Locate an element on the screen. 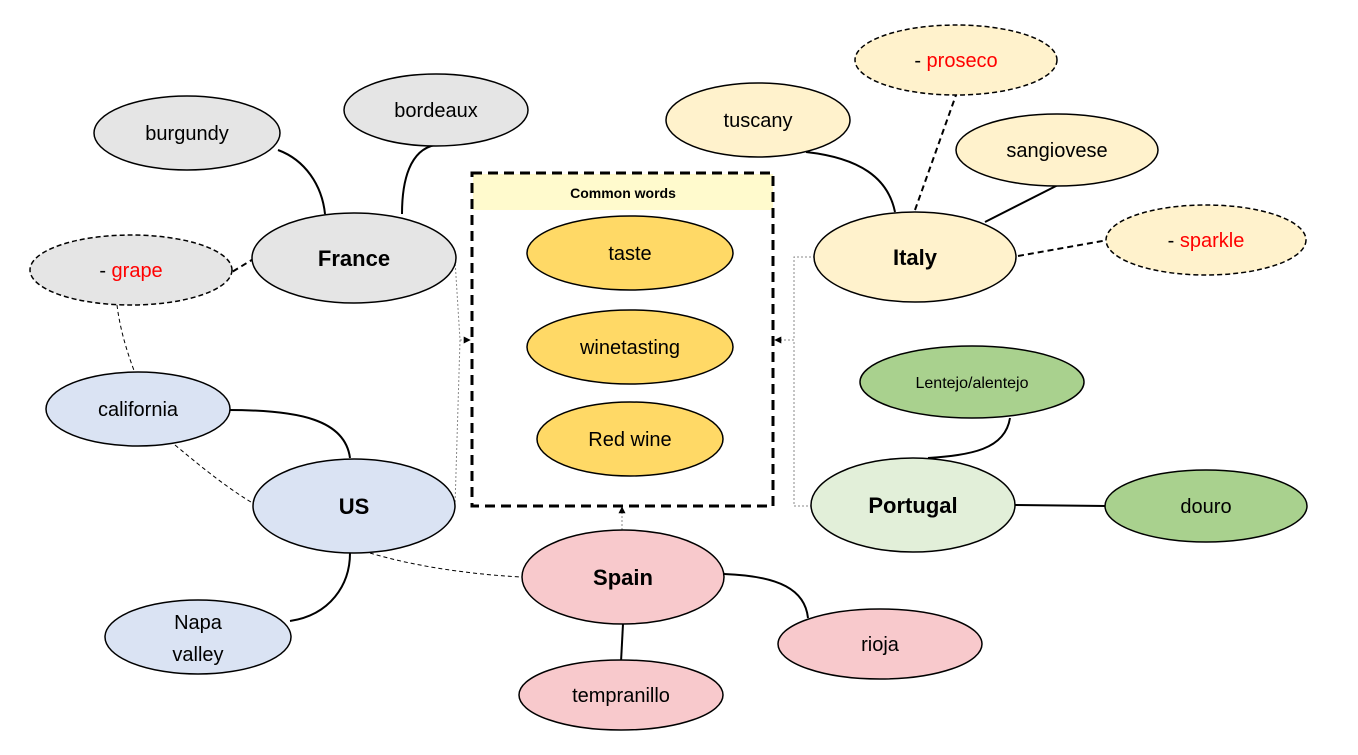 This screenshot has height=755, width=1358. common-word-label: winetasting is located at coordinates (629, 348).